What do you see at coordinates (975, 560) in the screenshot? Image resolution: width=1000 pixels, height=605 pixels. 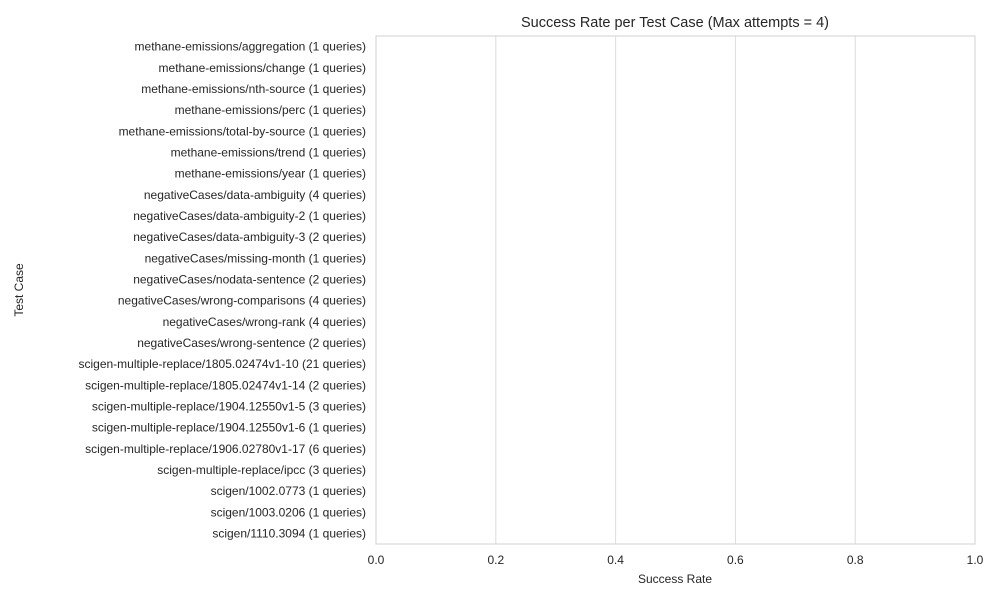 I see `x-tick-label: 1.0` at bounding box center [975, 560].